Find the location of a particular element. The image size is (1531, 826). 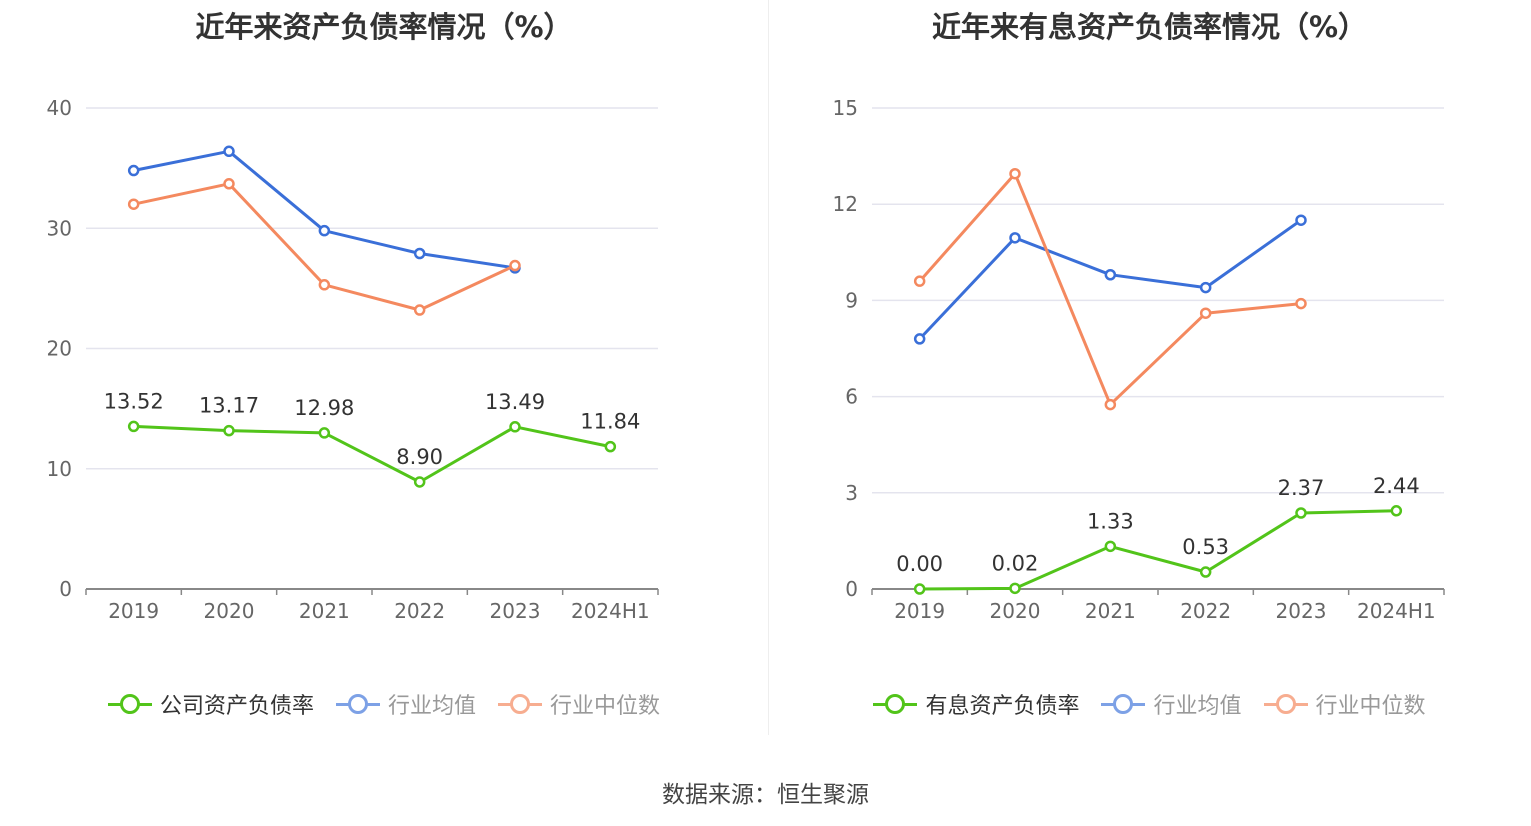

data-label: 0.53 is located at coordinates (1205, 547).